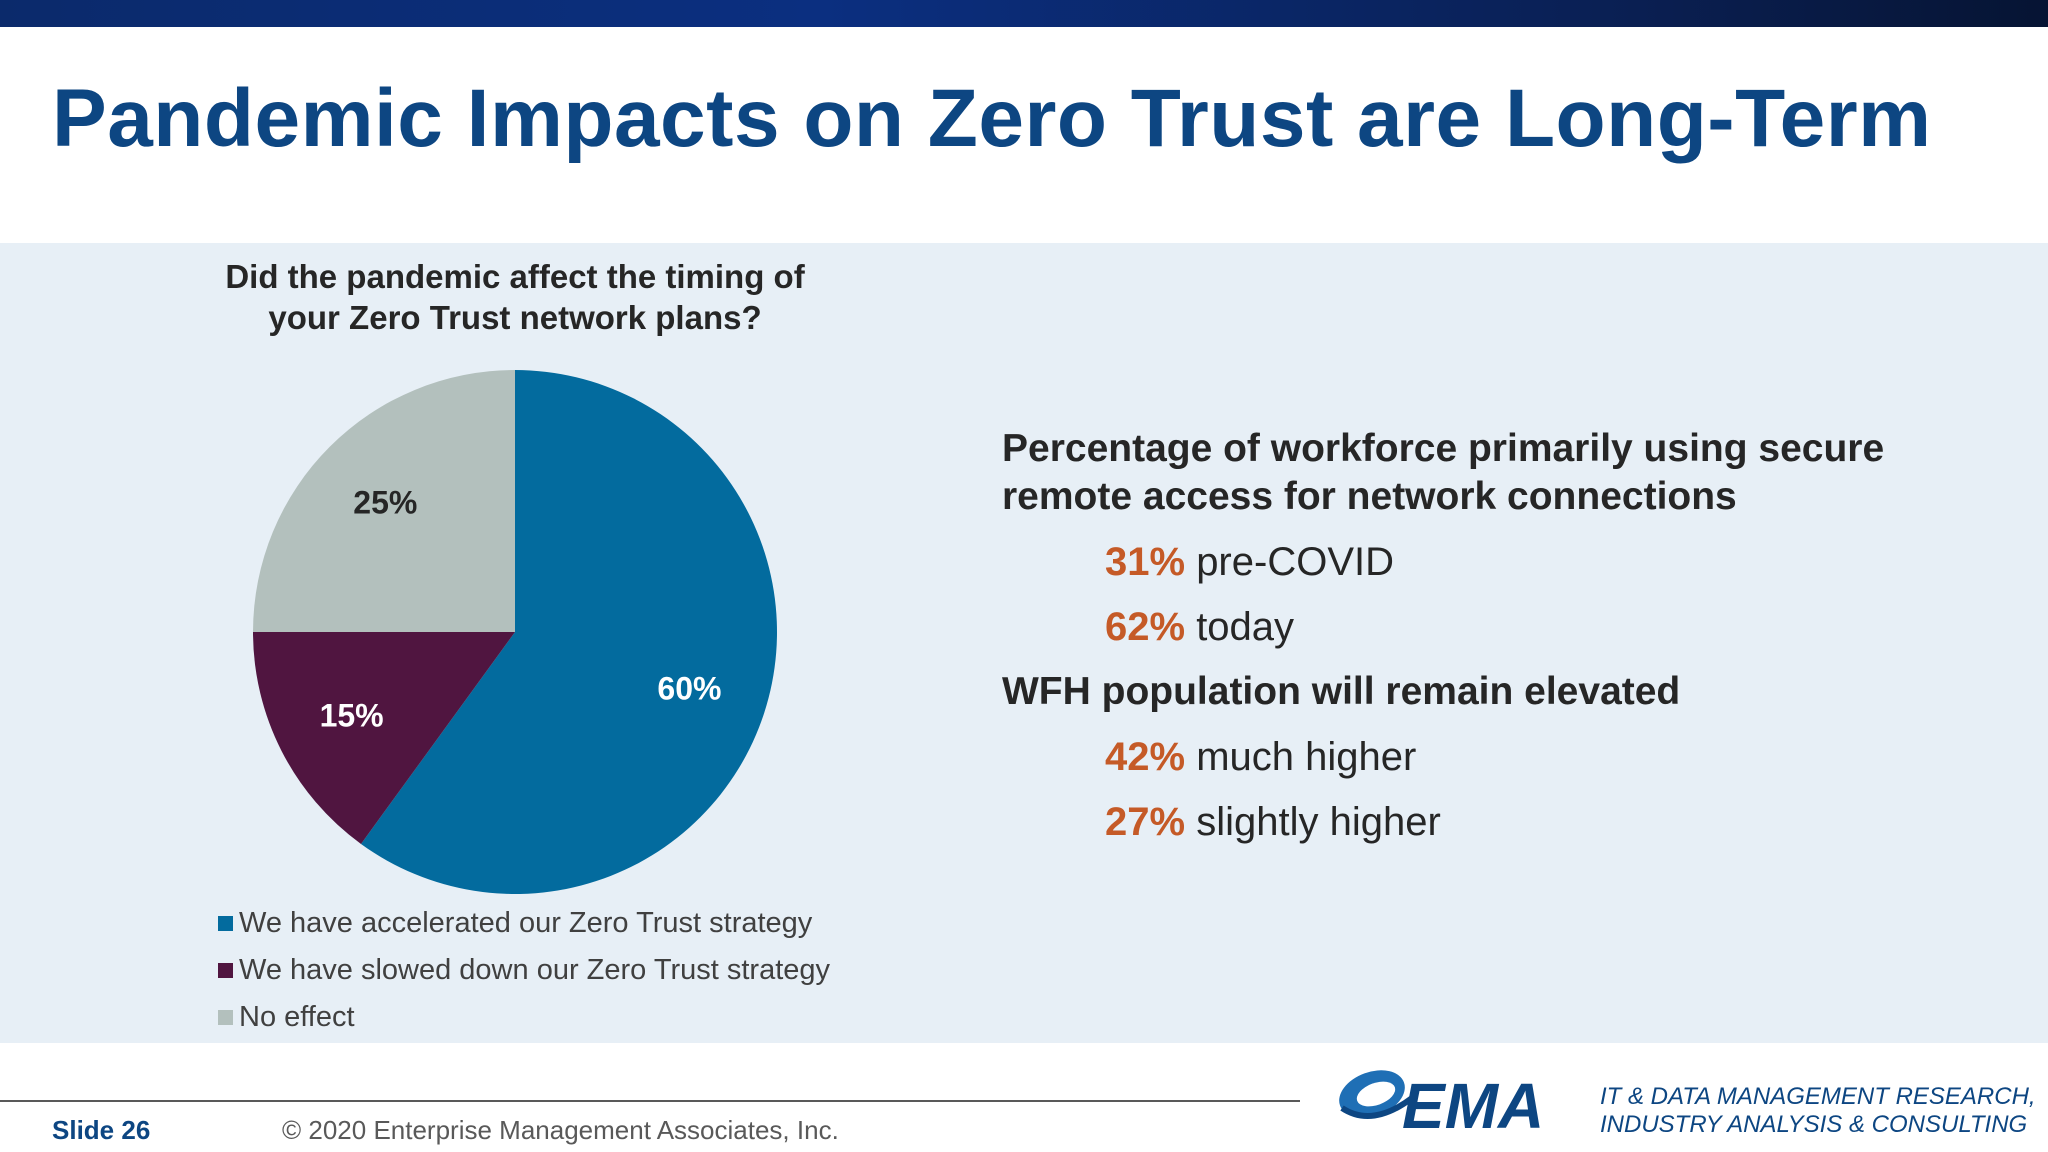  What do you see at coordinates (650, 1101) in the screenshot?
I see `footer-divider` at bounding box center [650, 1101].